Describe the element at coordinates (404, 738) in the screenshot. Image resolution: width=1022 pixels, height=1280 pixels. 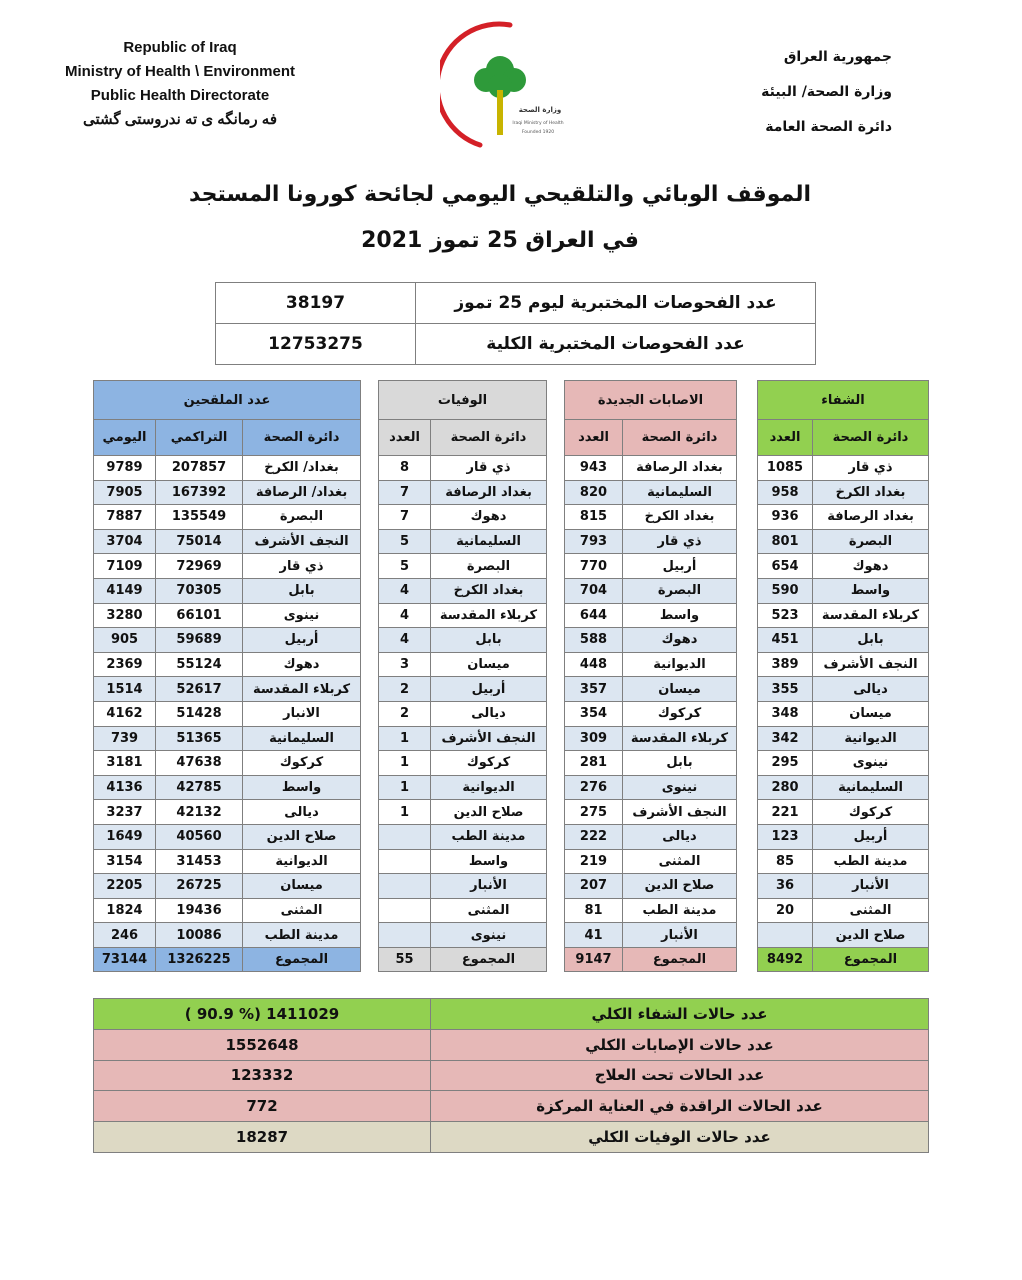
I see `count-cell: 1` at that location.